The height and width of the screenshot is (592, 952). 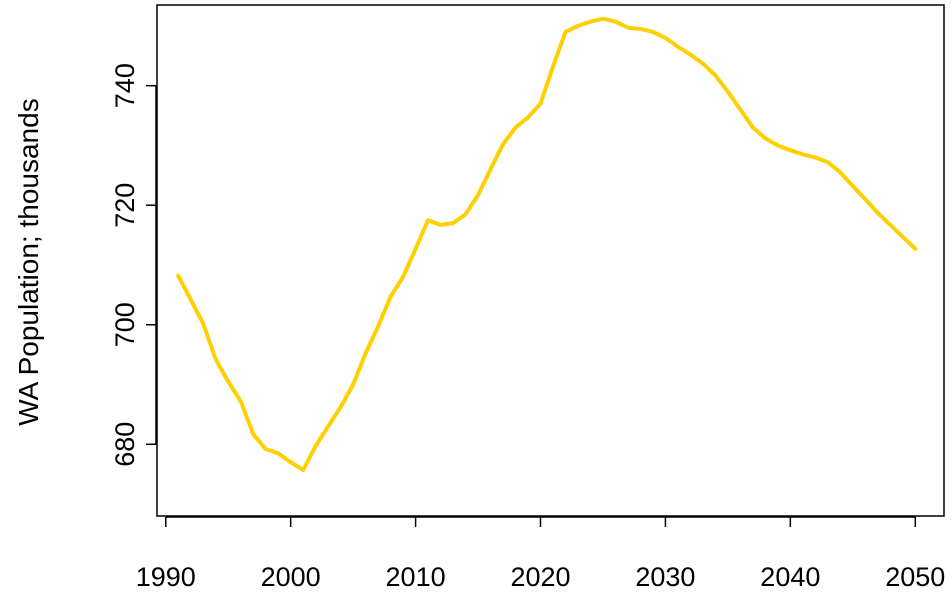 What do you see at coordinates (416, 577) in the screenshot?
I see `x-tick-label: 2010` at bounding box center [416, 577].